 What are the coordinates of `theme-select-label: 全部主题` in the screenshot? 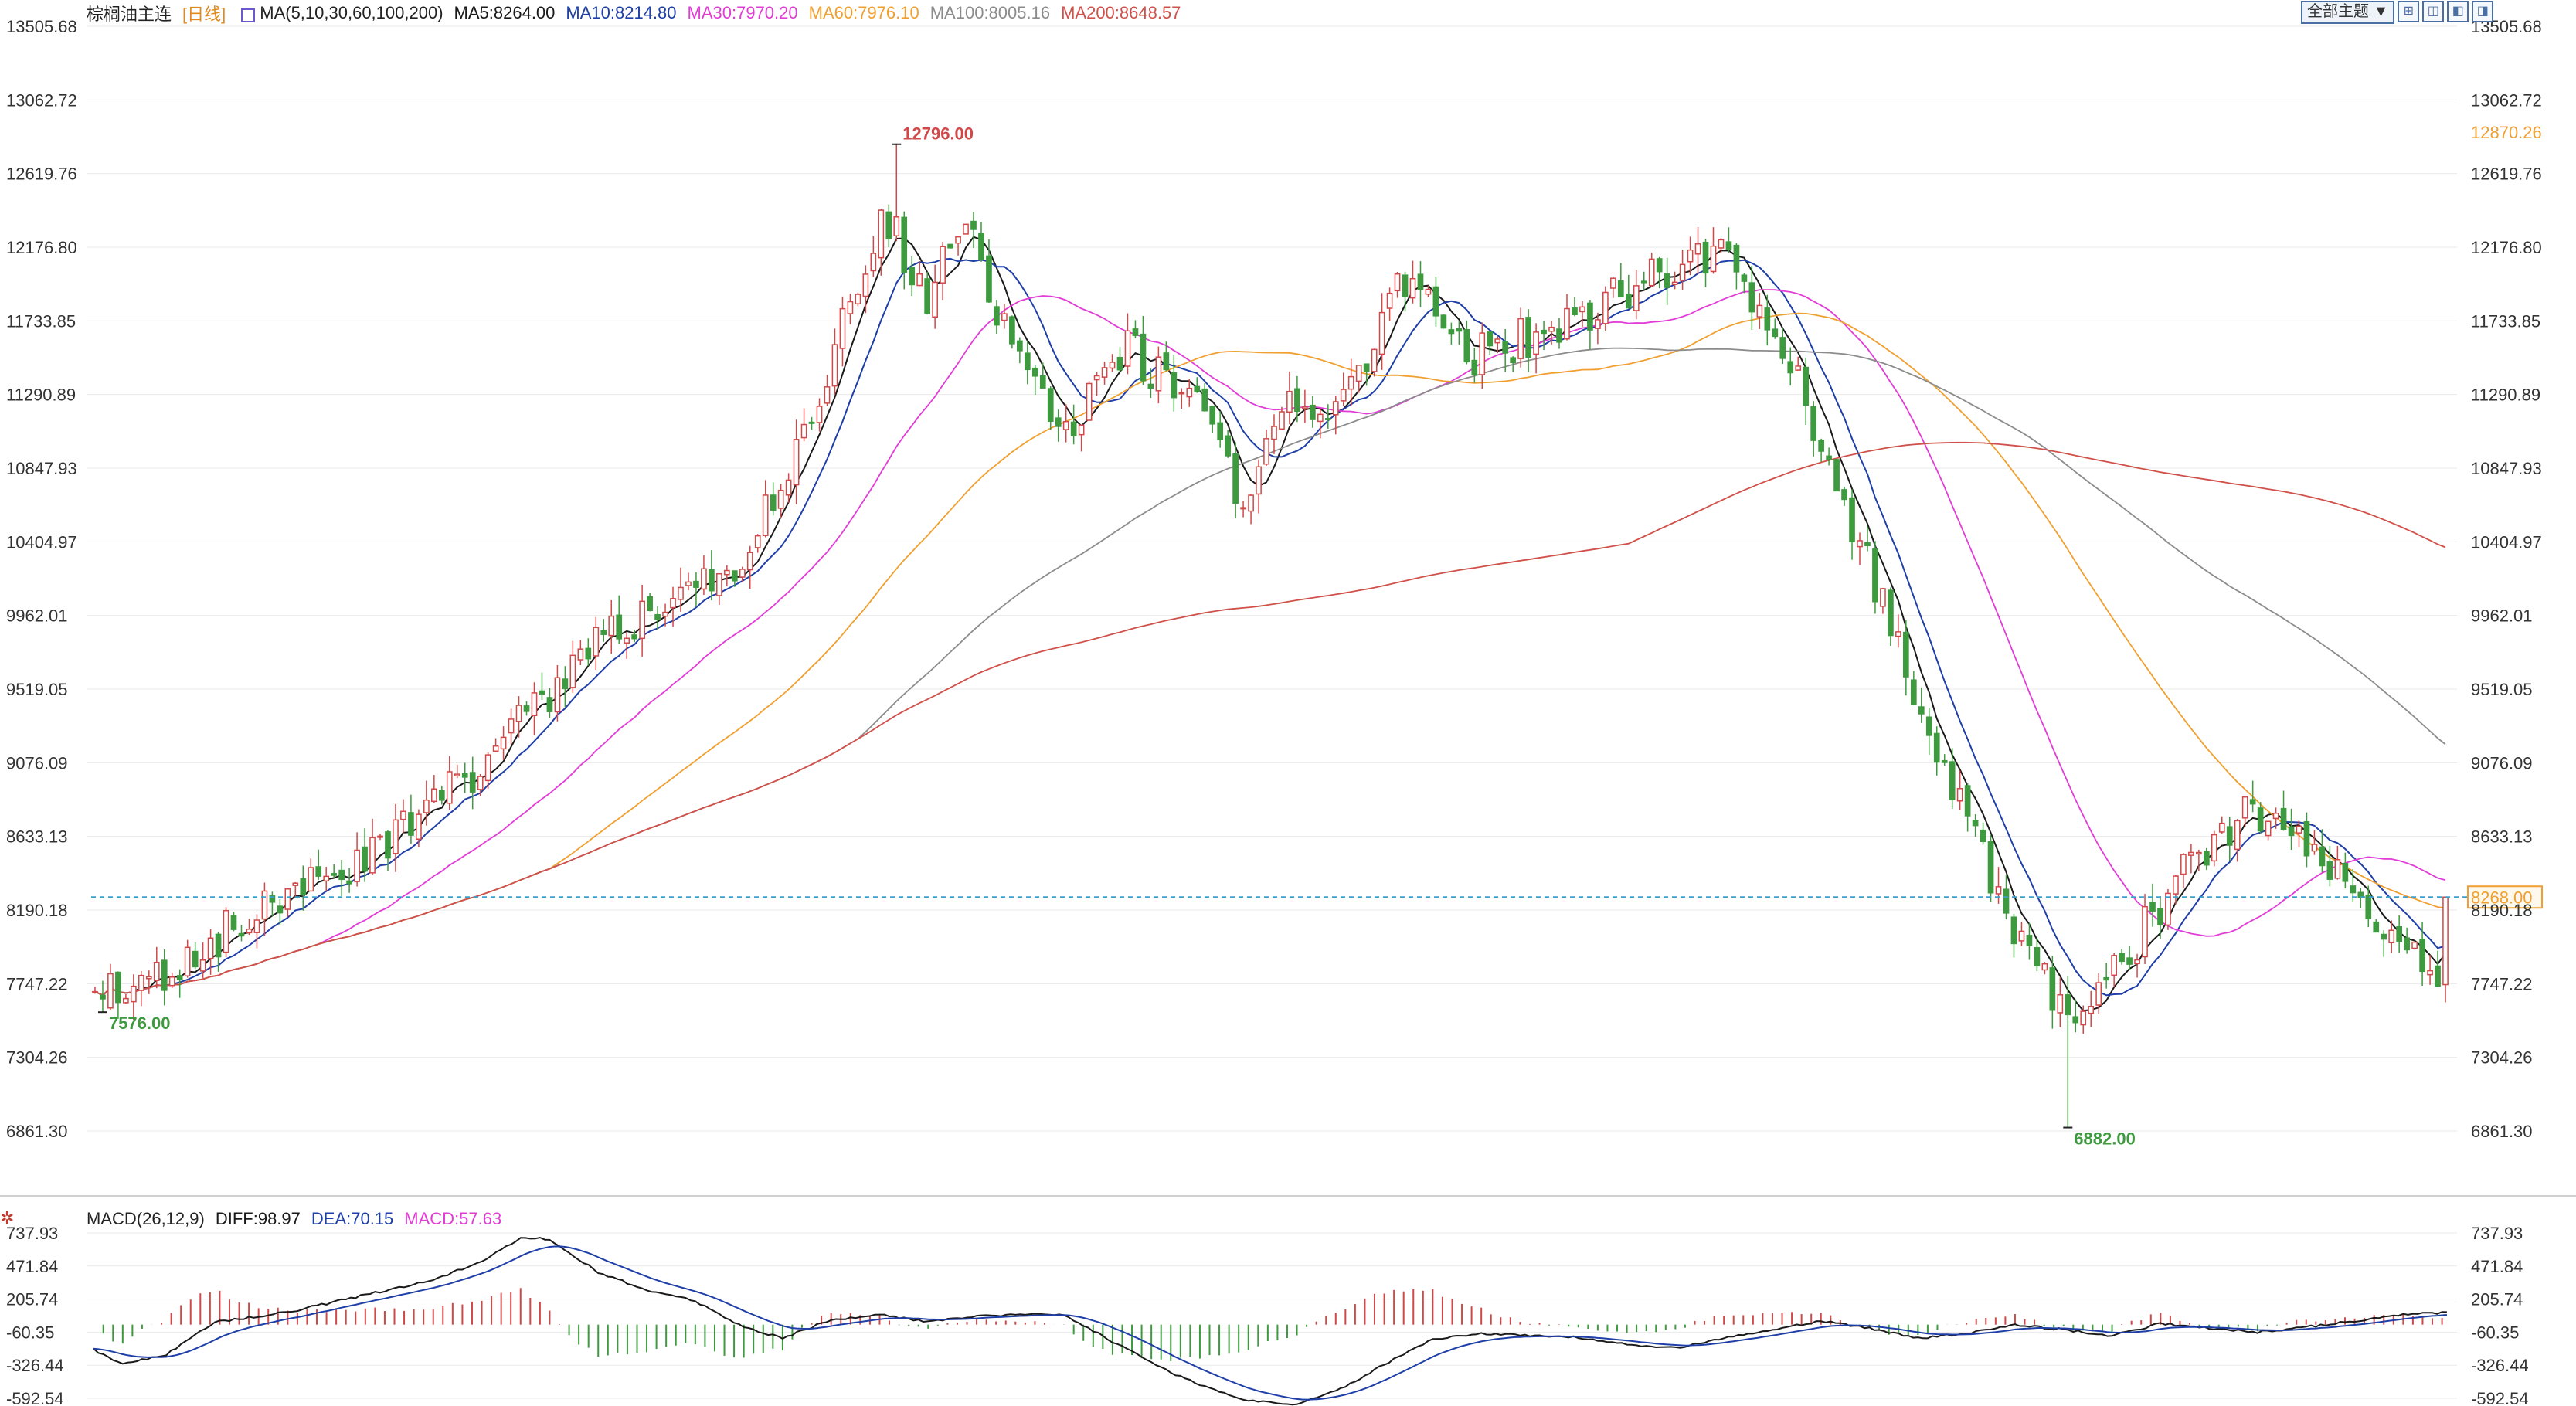 It's located at (2338, 11).